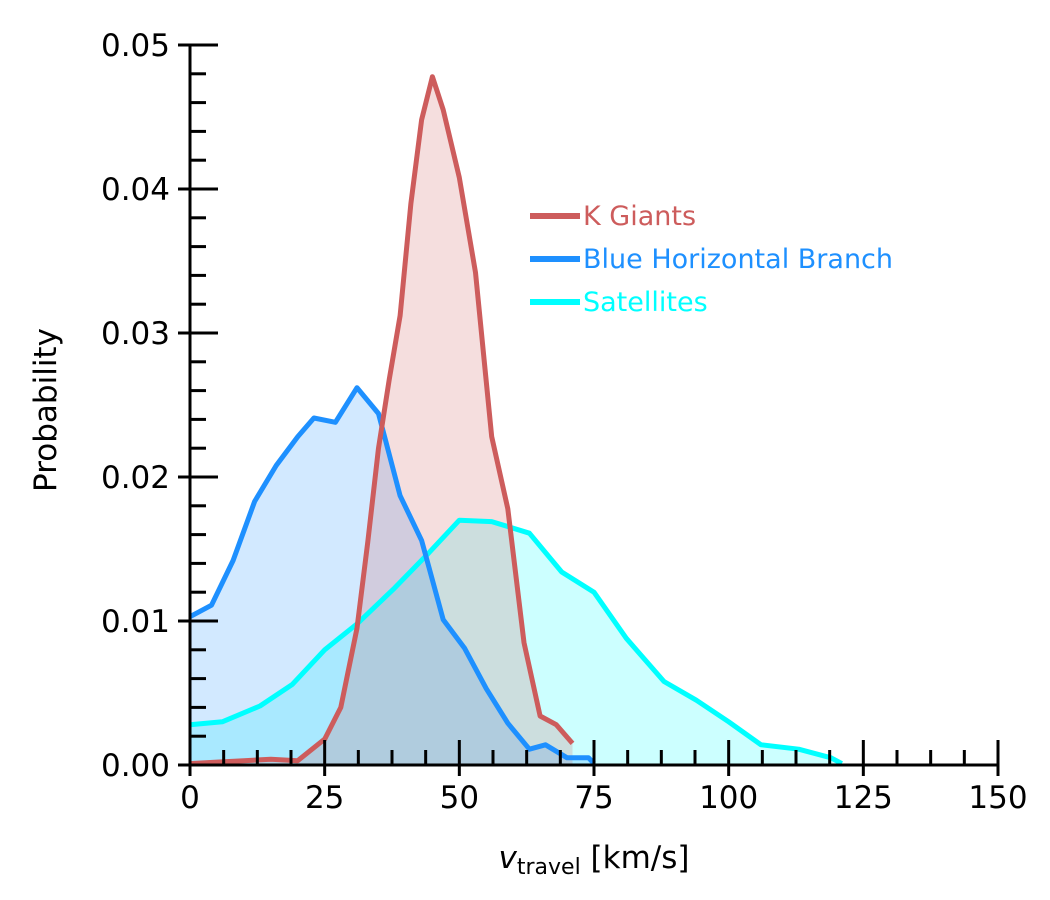  What do you see at coordinates (549, 867) in the screenshot?
I see `x-axis-label-sub: travel` at bounding box center [549, 867].